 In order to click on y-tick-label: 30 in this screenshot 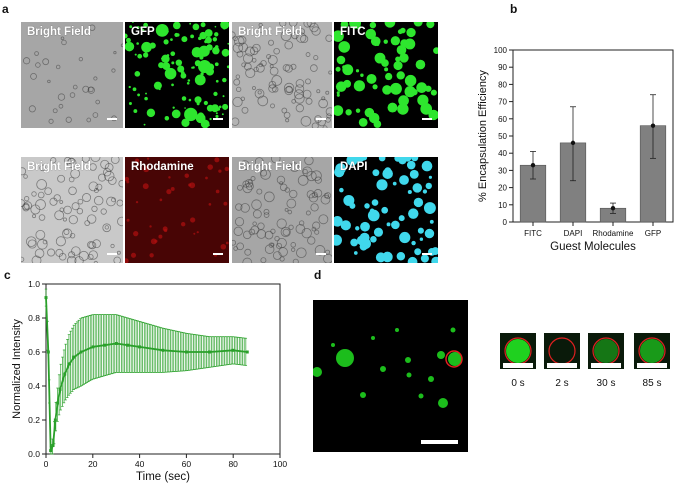, I will do `click(502, 170)`.